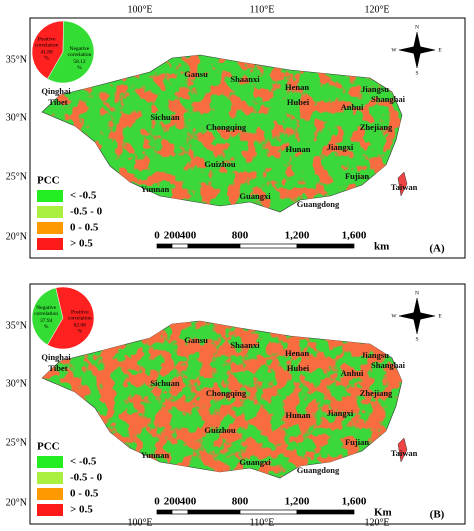  Describe the element at coordinates (318, 204) in the screenshot. I see `province-label: Guangdong` at that location.